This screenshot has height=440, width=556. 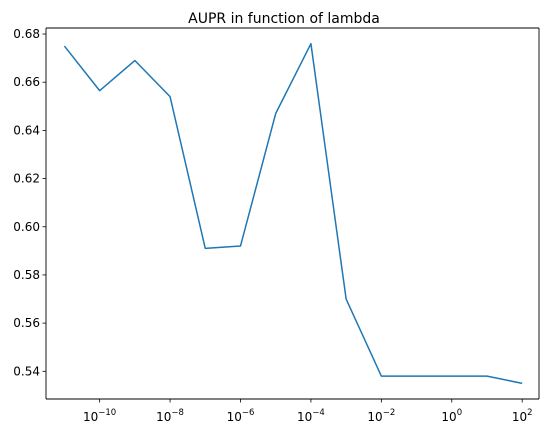 I want to click on svg-text: 10², so click(x=522, y=416).